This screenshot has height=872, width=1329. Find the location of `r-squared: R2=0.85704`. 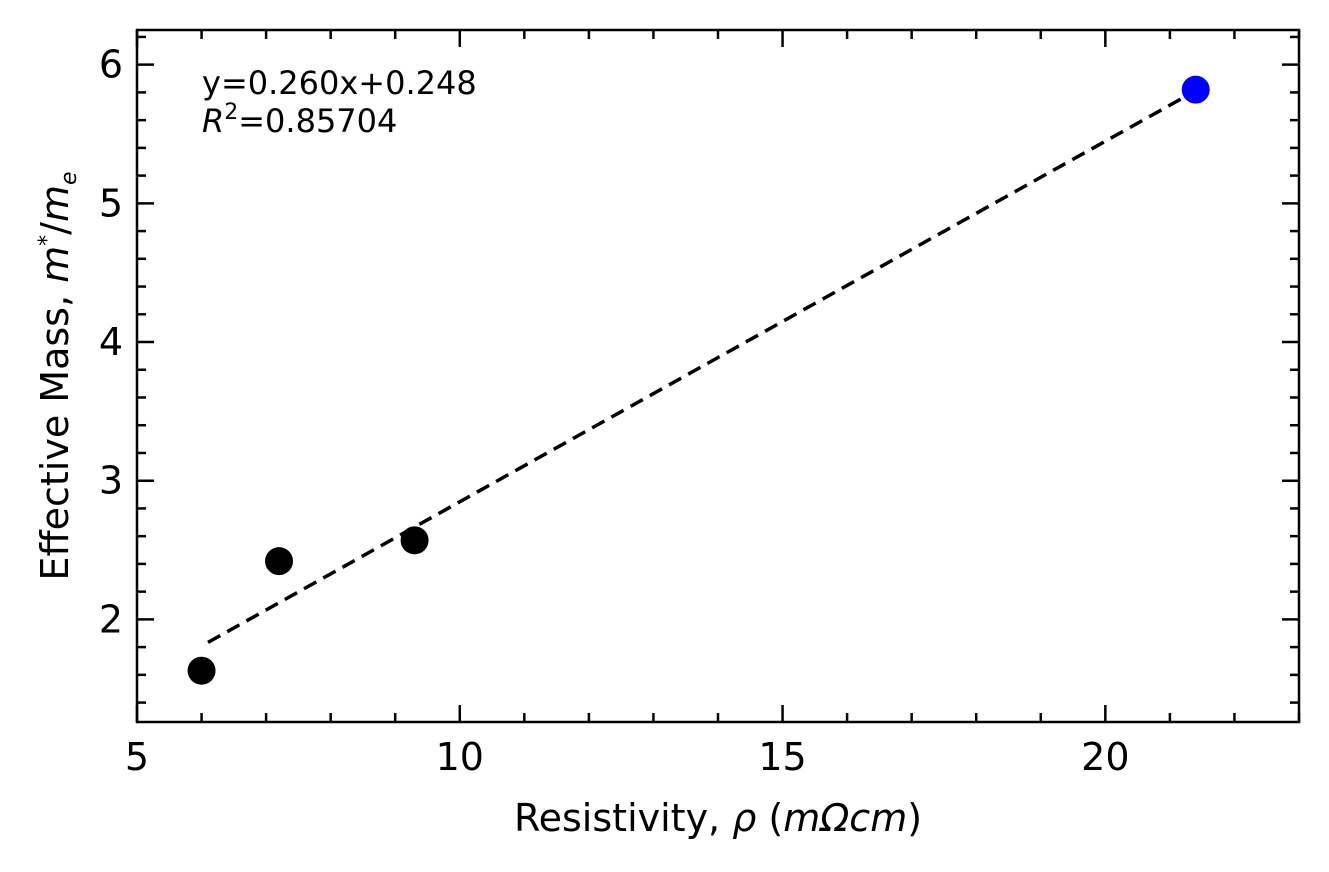

r-squared: R2=0.85704 is located at coordinates (299, 120).